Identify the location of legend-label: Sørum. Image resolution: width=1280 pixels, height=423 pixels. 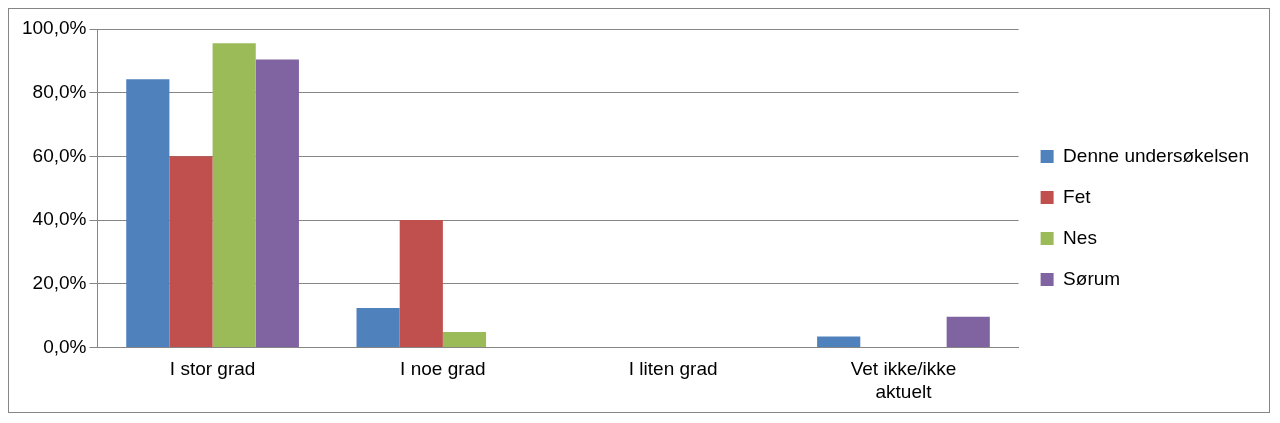
(1092, 278).